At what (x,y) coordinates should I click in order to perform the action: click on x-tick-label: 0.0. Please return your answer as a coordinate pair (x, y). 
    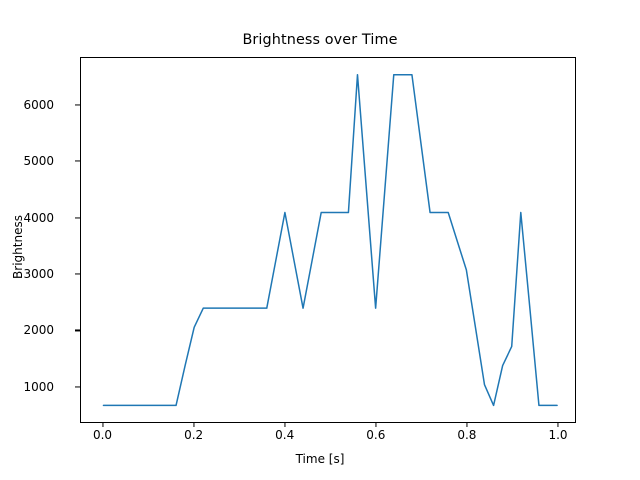
    Looking at the image, I should click on (102, 435).